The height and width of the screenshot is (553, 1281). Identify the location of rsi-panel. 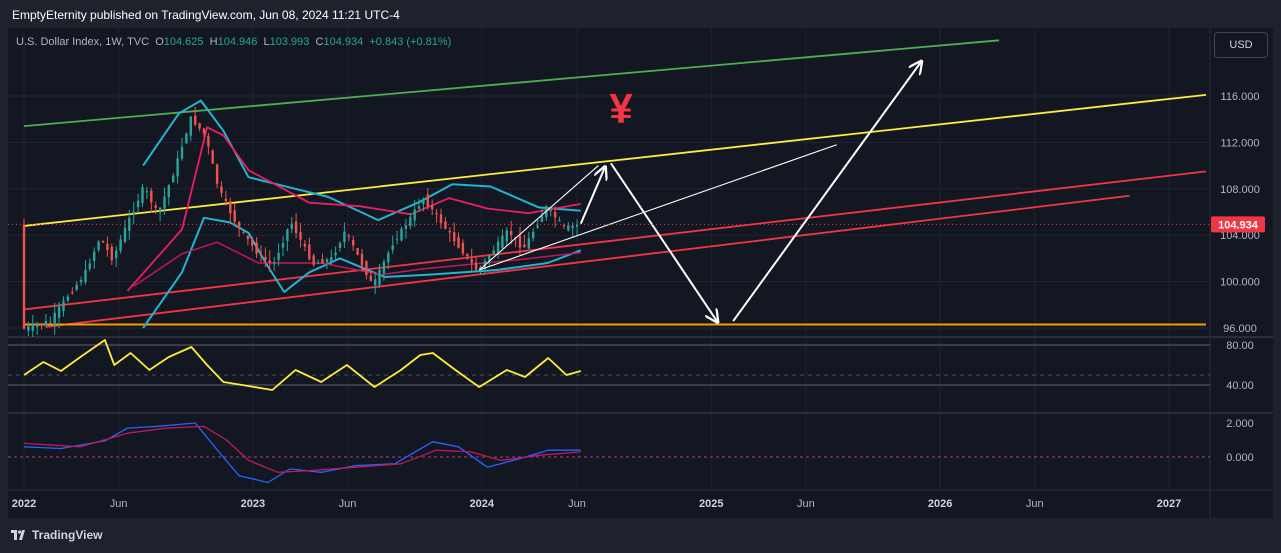
(609, 365).